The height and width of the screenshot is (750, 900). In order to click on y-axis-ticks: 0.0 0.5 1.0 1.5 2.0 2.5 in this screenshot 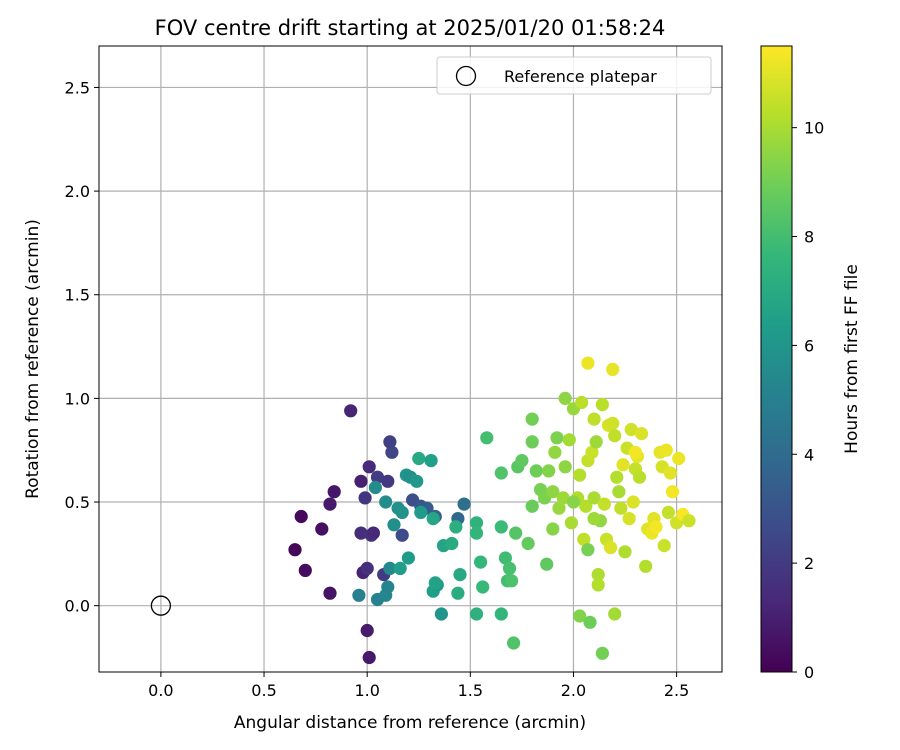, I will do `click(82, 347)`.